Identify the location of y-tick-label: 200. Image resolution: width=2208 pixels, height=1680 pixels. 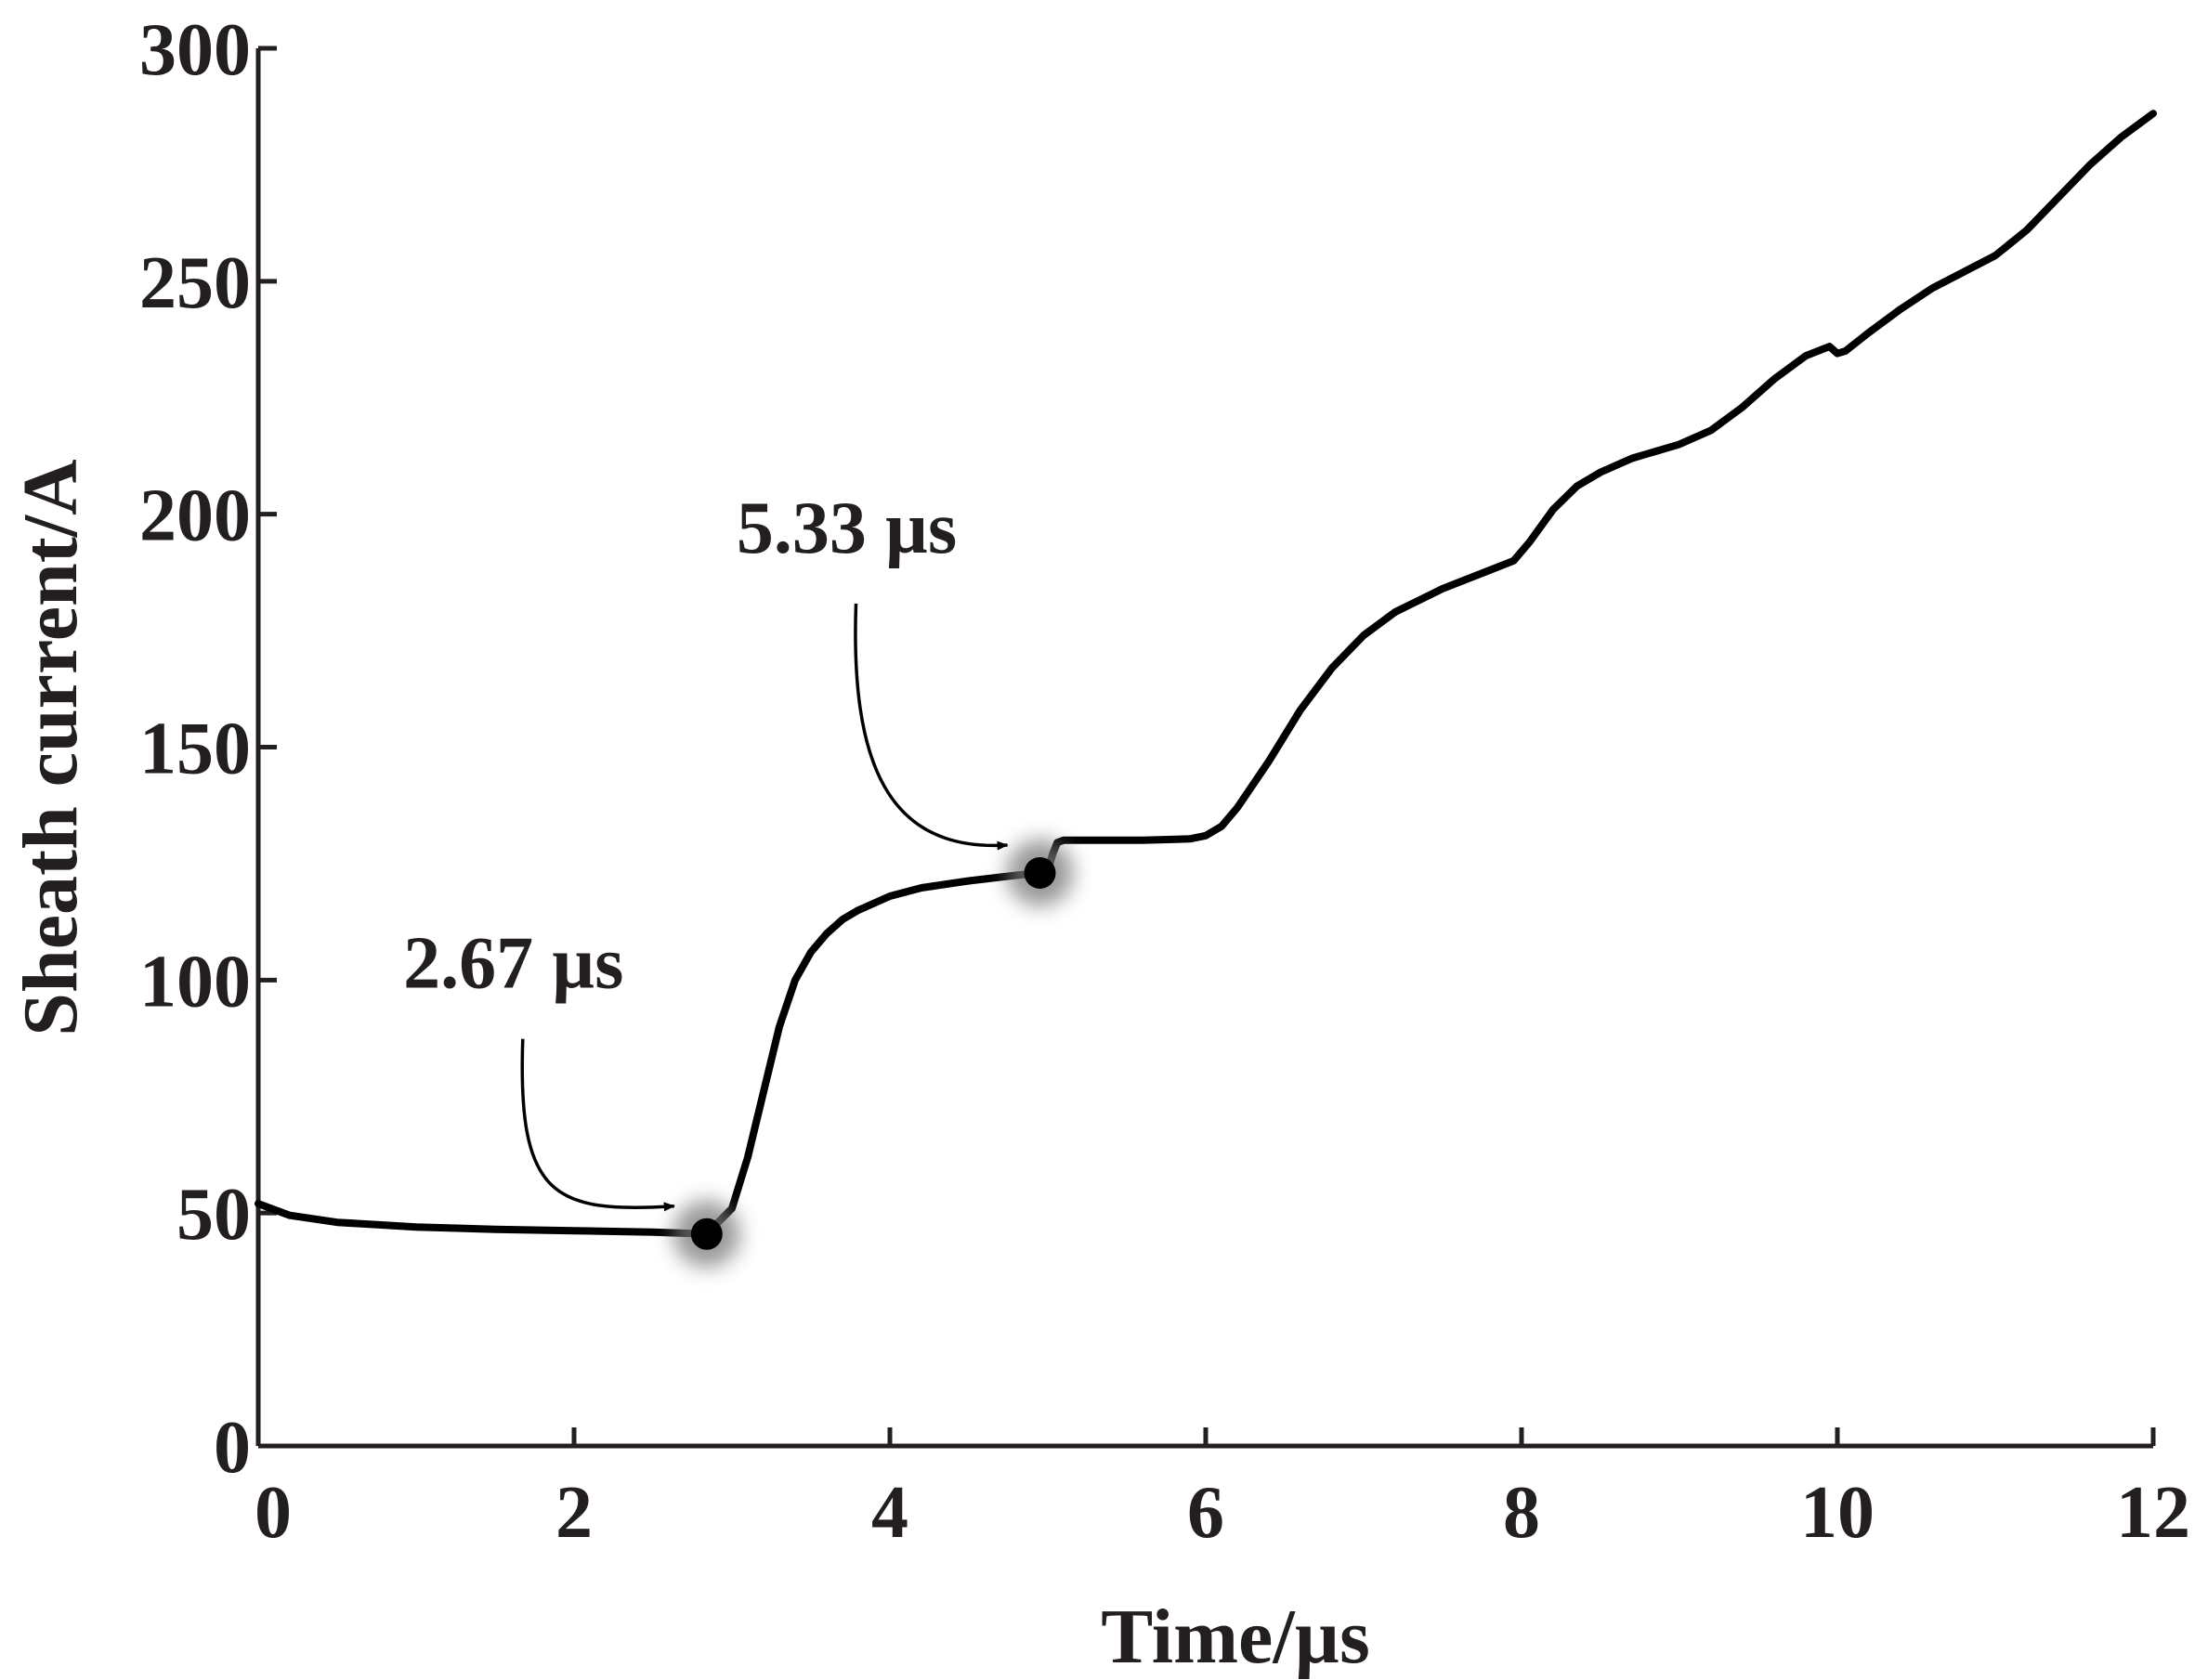
(195, 516).